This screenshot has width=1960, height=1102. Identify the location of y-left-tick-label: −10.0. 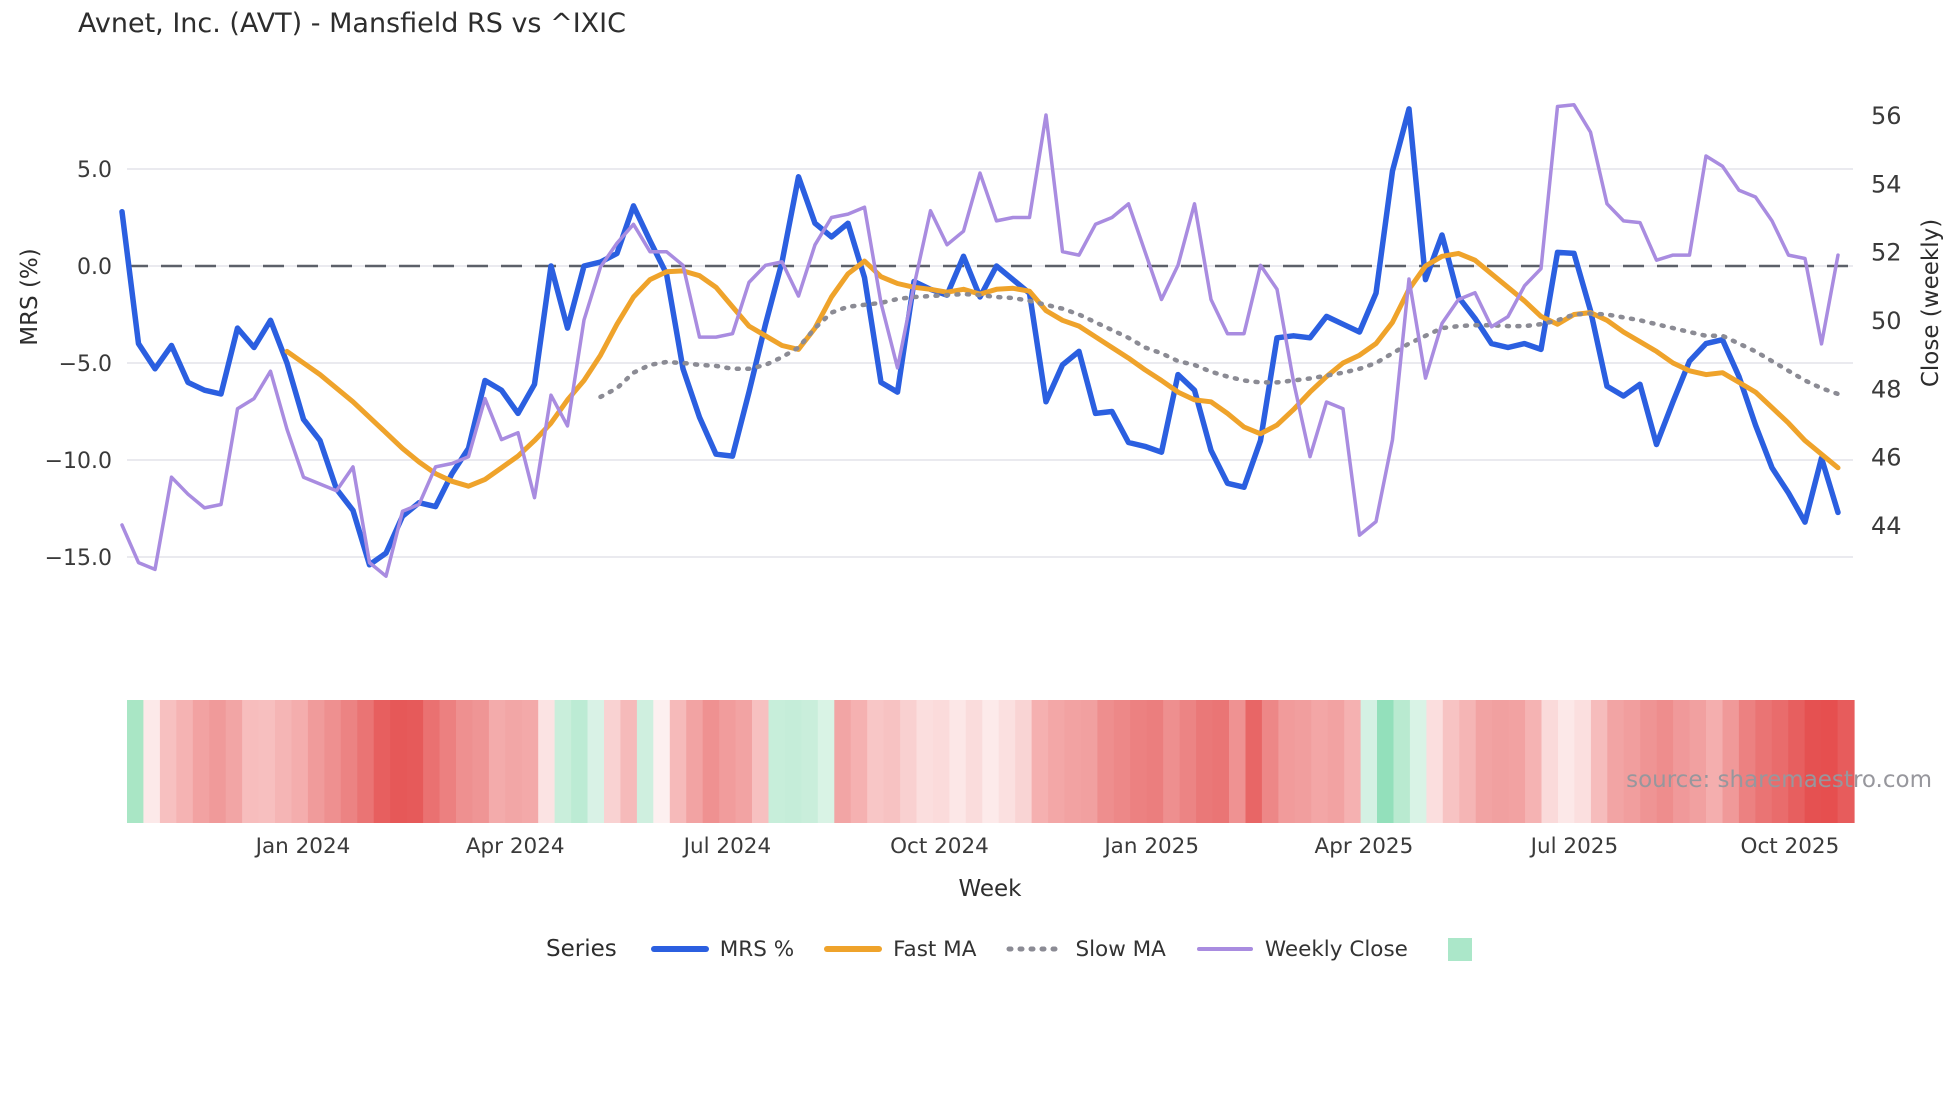
(78, 461).